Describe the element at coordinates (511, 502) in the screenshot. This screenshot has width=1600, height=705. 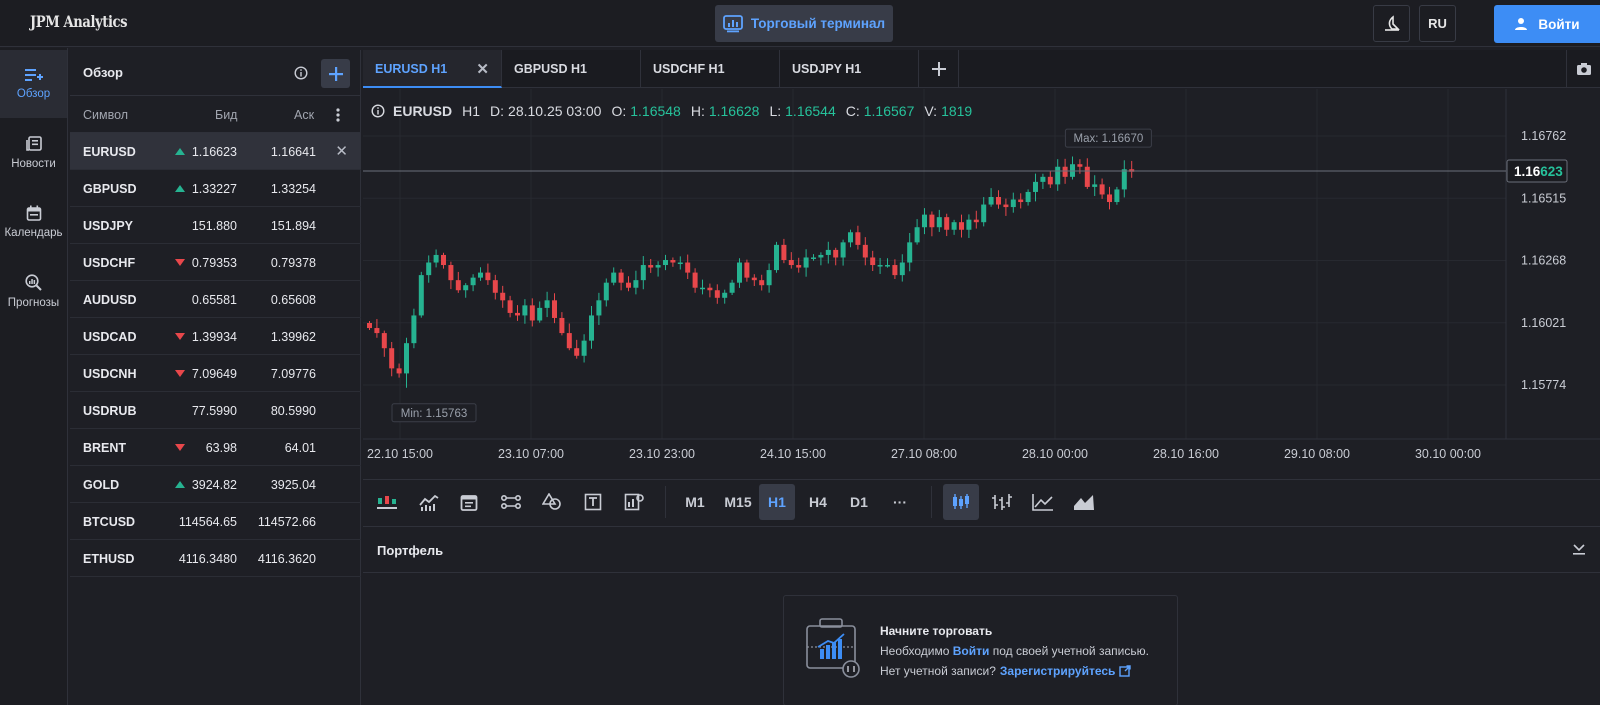
I see `trendline-tool-button` at that location.